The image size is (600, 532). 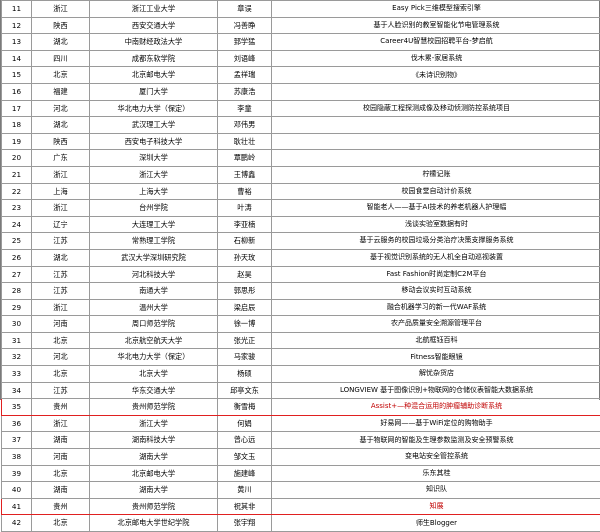 What do you see at coordinates (17, 208) in the screenshot?
I see `cell-id: 23` at bounding box center [17, 208].